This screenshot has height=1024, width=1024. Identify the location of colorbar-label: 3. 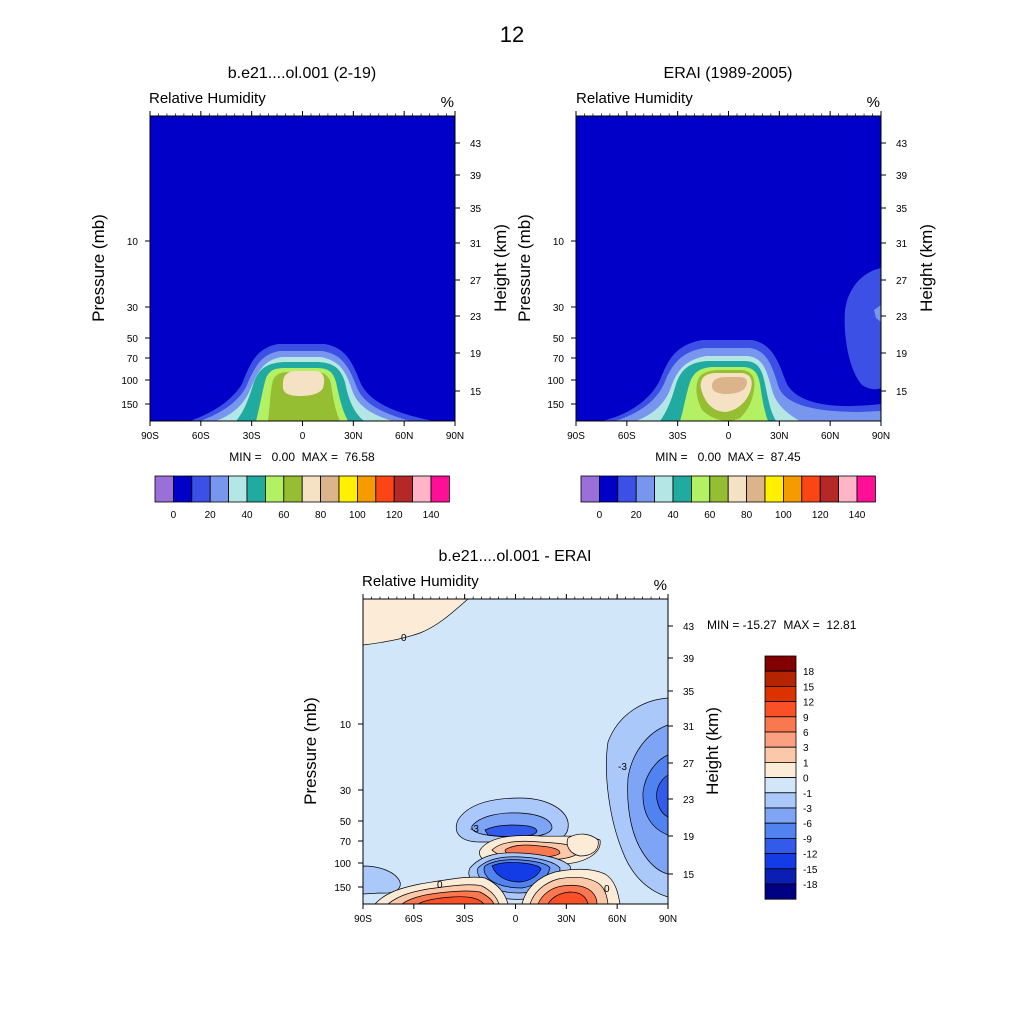
(806, 748).